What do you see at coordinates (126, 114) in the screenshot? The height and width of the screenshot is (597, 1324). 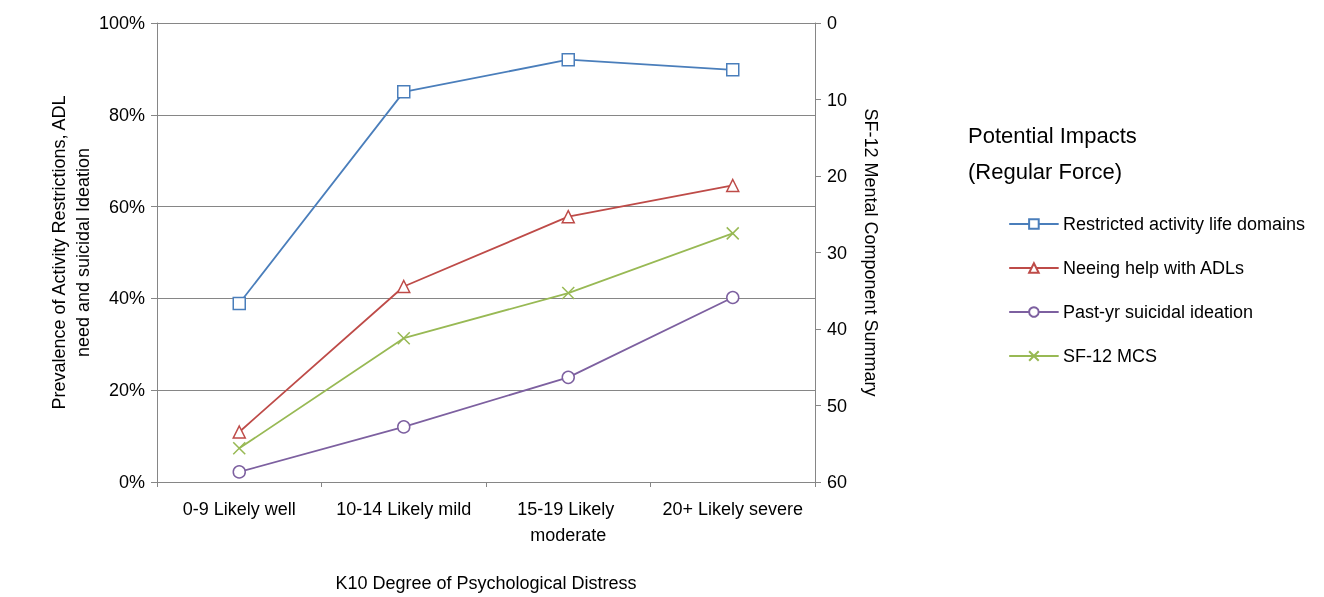 I see `y-tick-label: 80%` at bounding box center [126, 114].